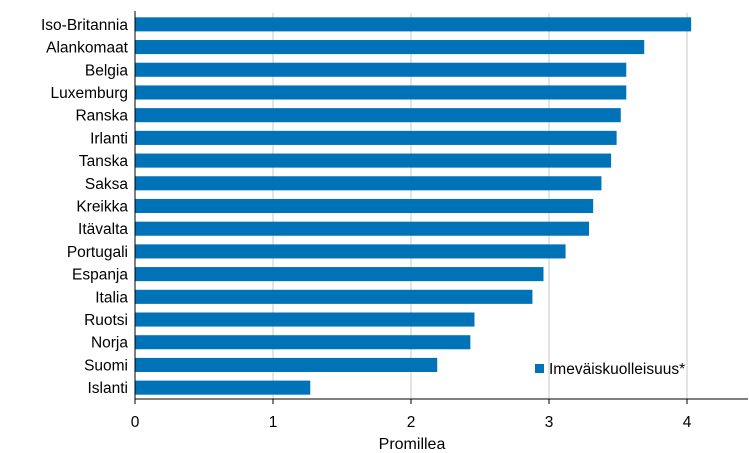 Image resolution: width=749 pixels, height=453 pixels. Describe the element at coordinates (376, 137) in the screenshot. I see `bar-irlanti` at that location.